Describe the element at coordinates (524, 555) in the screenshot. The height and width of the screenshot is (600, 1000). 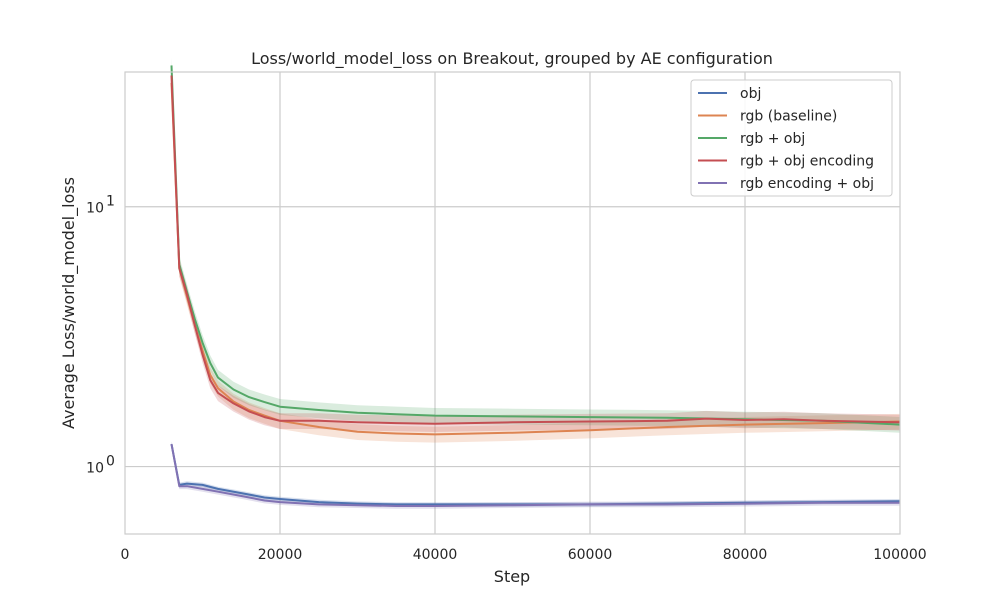
I see `x-axis-ticks: 0 20000 40000 60000 80000 100000` at that location.